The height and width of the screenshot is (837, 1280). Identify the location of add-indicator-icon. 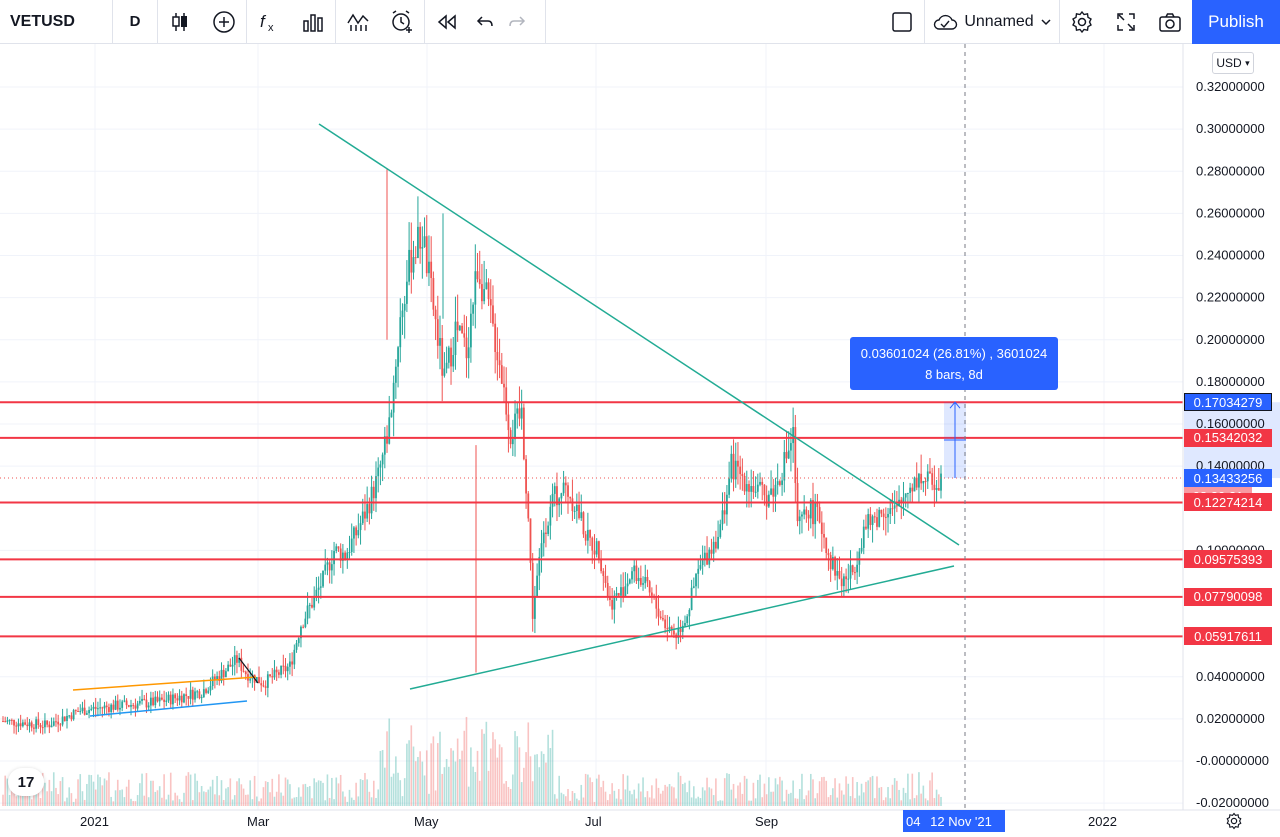
(224, 22).